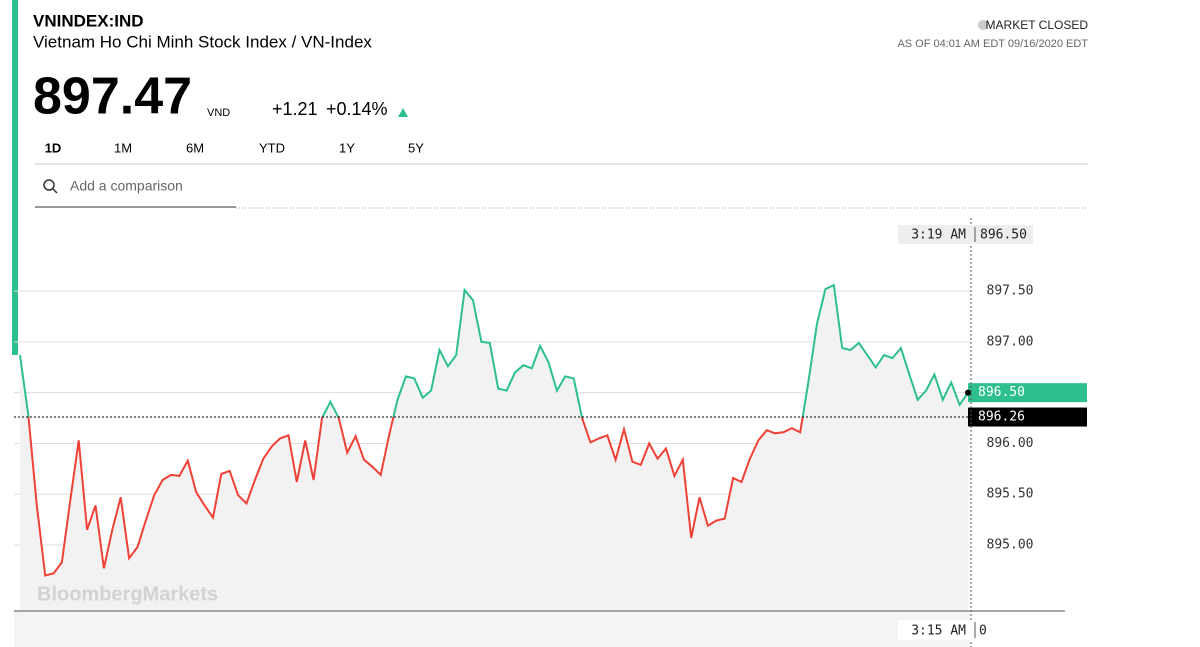 Image resolution: width=1200 pixels, height=647 pixels. What do you see at coordinates (347, 147) in the screenshot?
I see `tab: 1Y` at bounding box center [347, 147].